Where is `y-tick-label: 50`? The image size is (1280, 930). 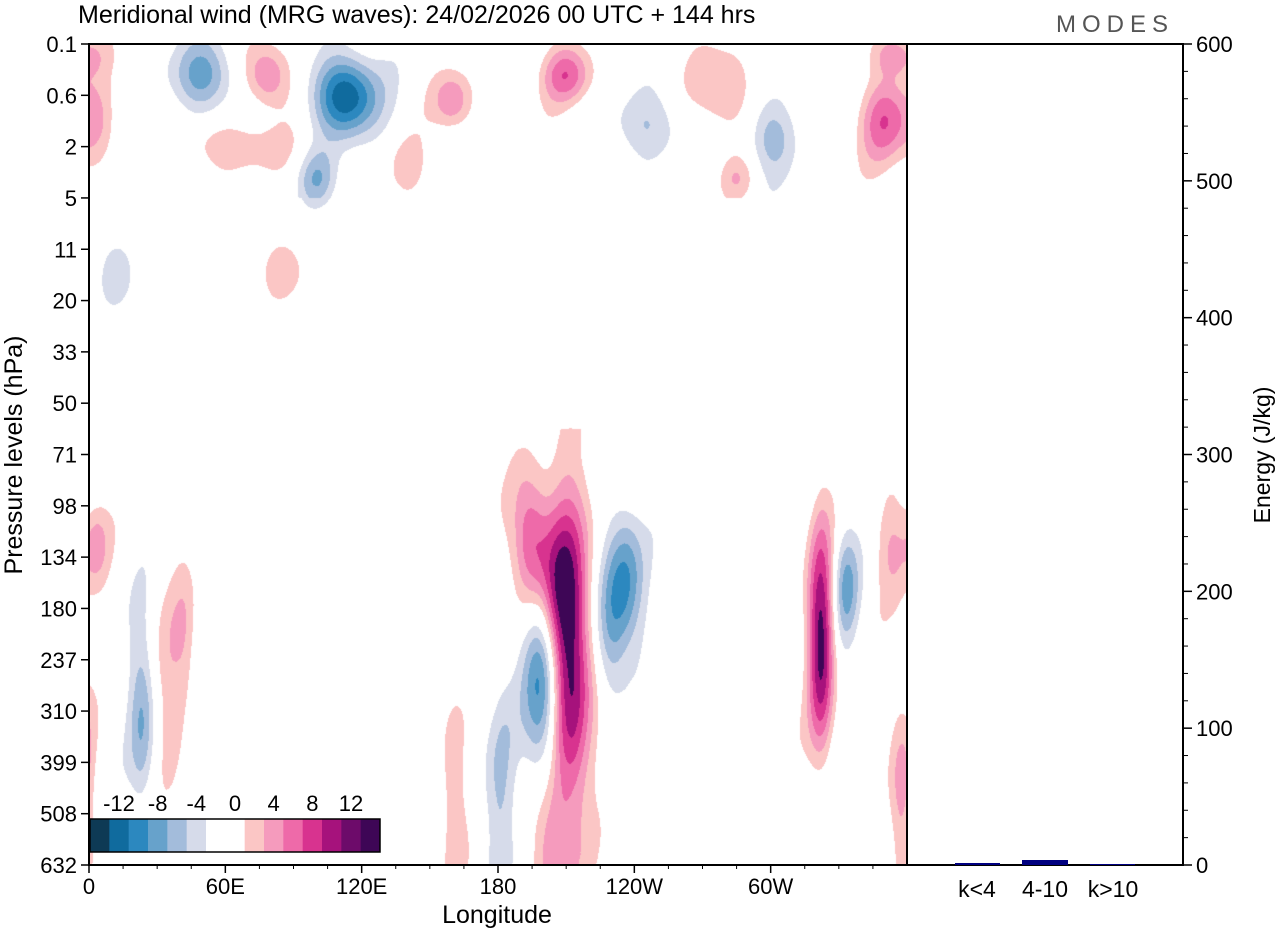 y-tick-label: 50 is located at coordinates (65, 403).